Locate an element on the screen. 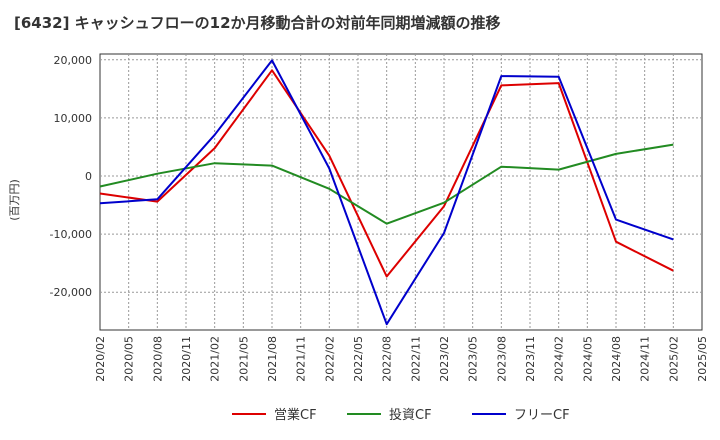  x-tick-label: 2024/05 is located at coordinates (587, 359).